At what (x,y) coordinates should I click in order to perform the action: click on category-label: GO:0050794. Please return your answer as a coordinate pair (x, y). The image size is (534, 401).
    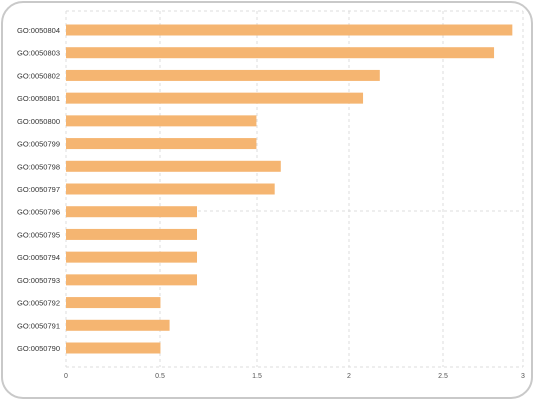
    Looking at the image, I should click on (38, 257).